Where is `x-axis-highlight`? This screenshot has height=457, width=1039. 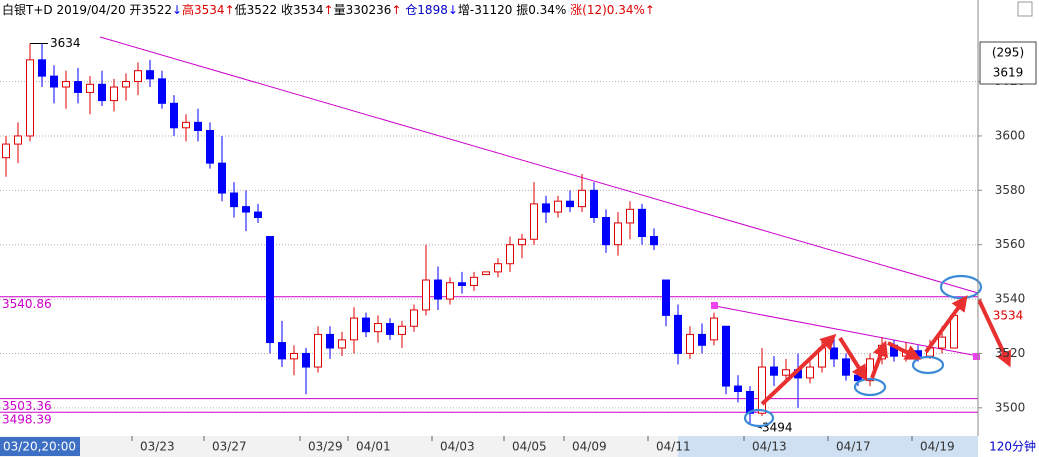 x-axis-highlight is located at coordinates (828, 446).